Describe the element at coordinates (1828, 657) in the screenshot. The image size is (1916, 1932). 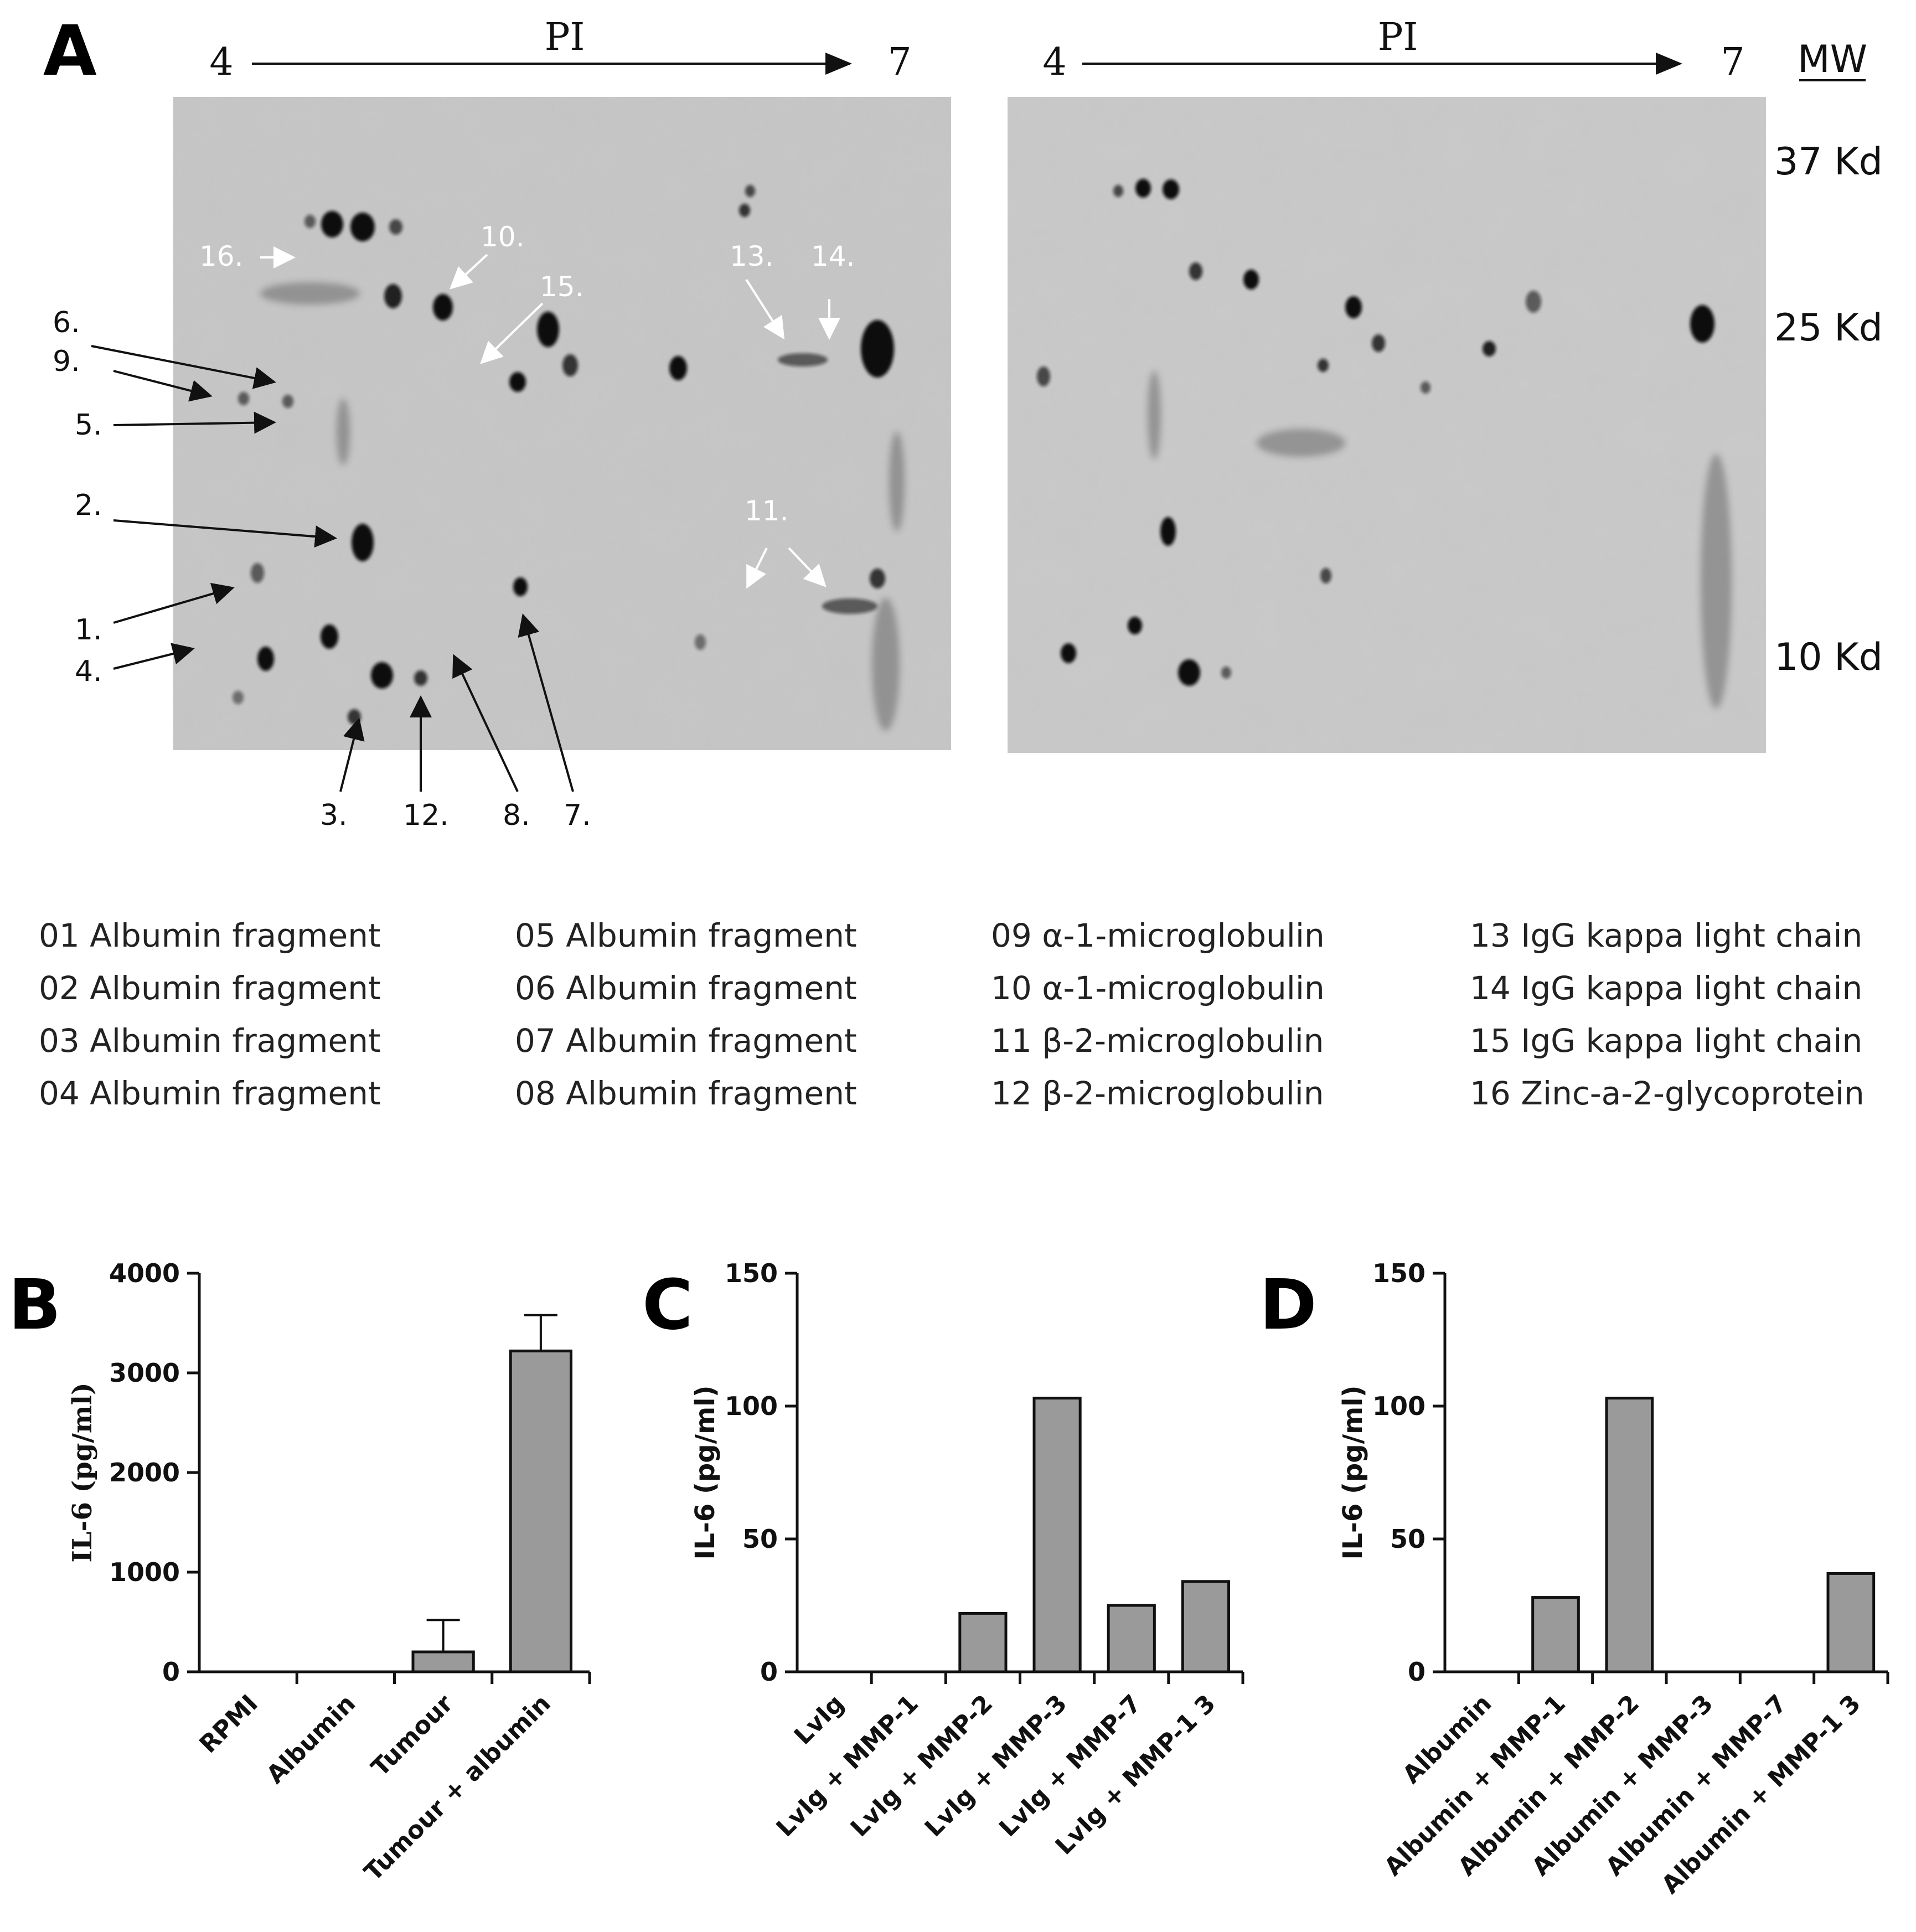
I see `mw-marker-10kd: 10 Kd` at that location.